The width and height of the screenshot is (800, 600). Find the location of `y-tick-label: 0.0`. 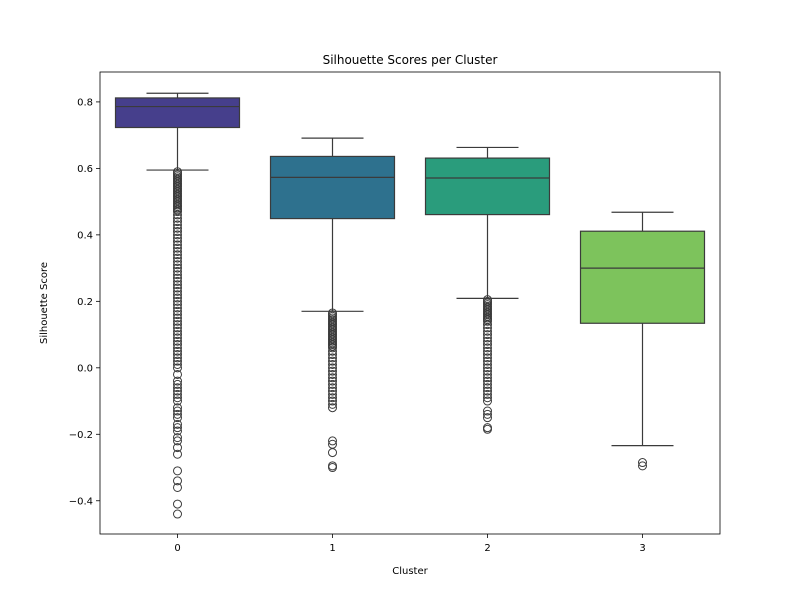

y-tick-label: 0.0 is located at coordinates (85, 368).